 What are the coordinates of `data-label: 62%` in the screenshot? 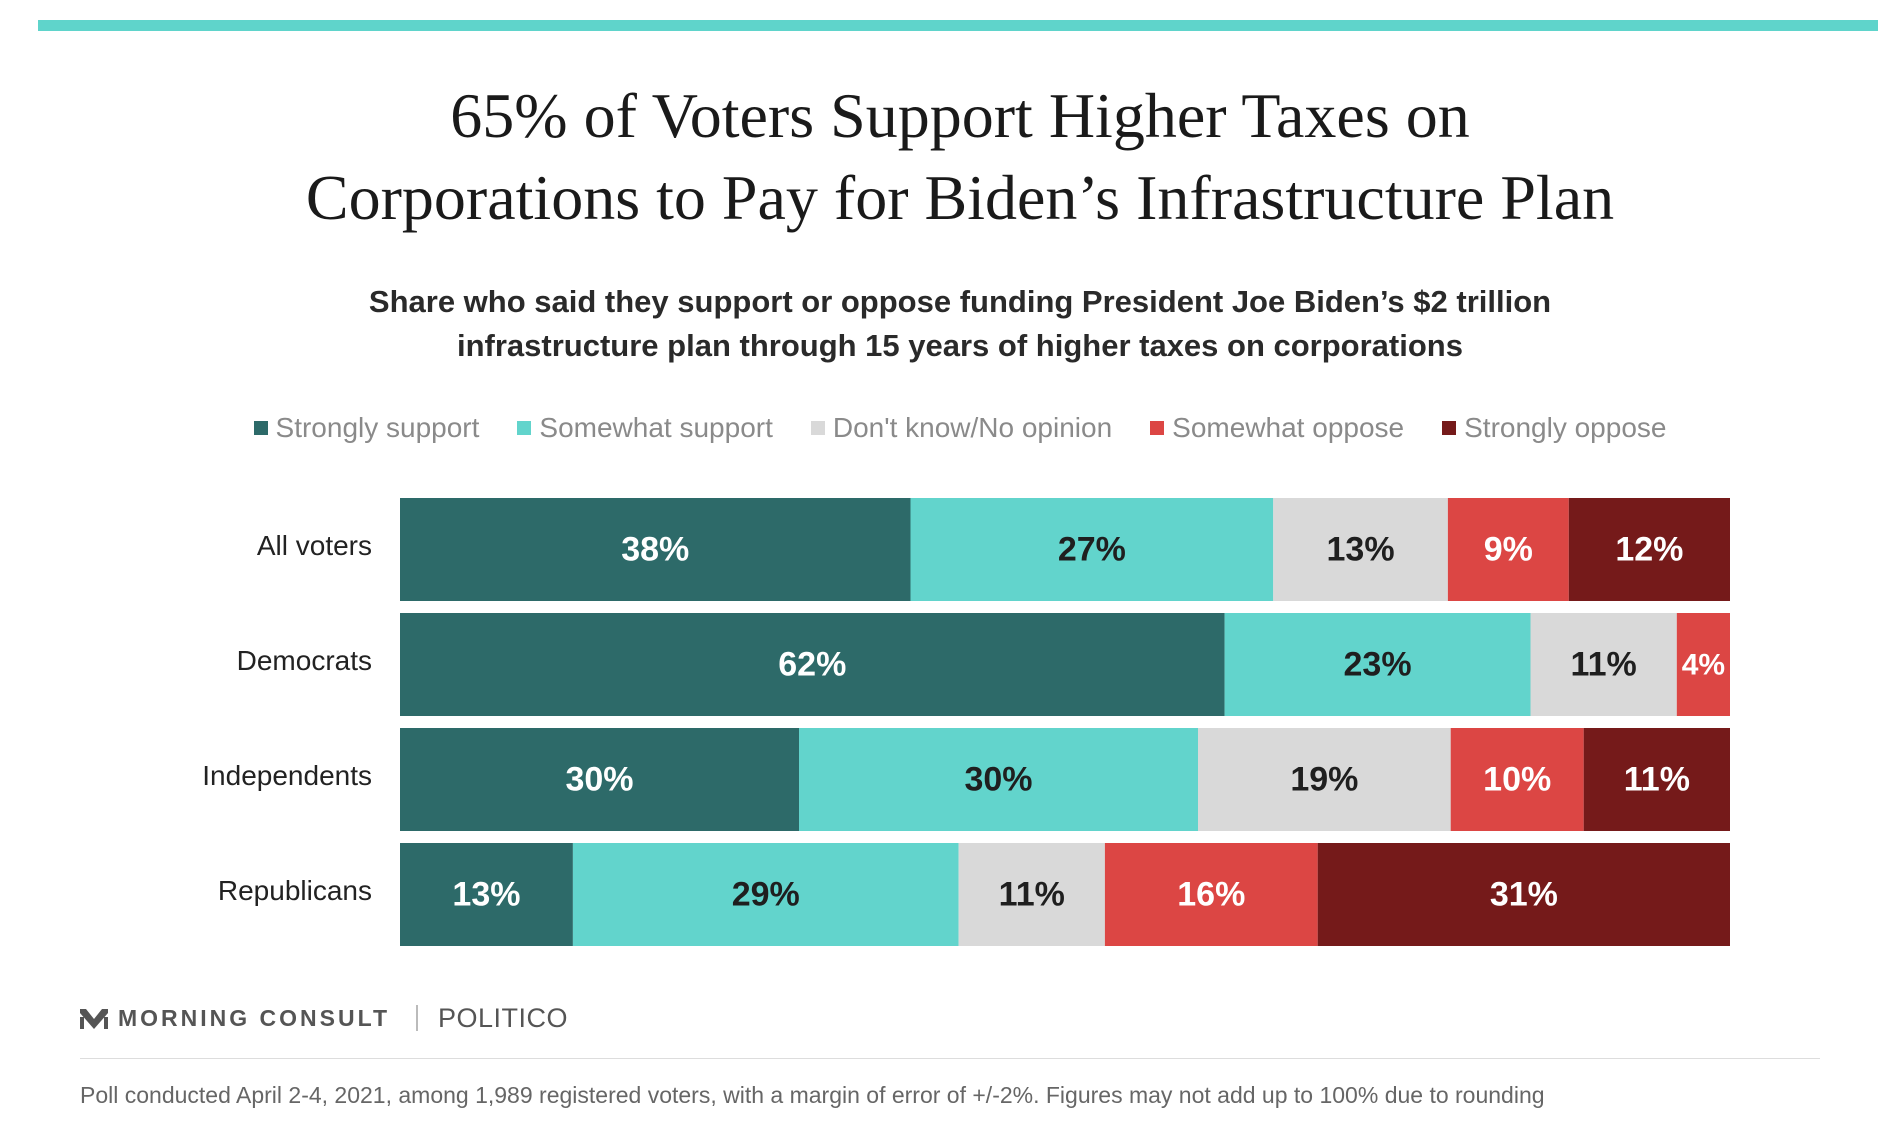 It's located at (812, 664).